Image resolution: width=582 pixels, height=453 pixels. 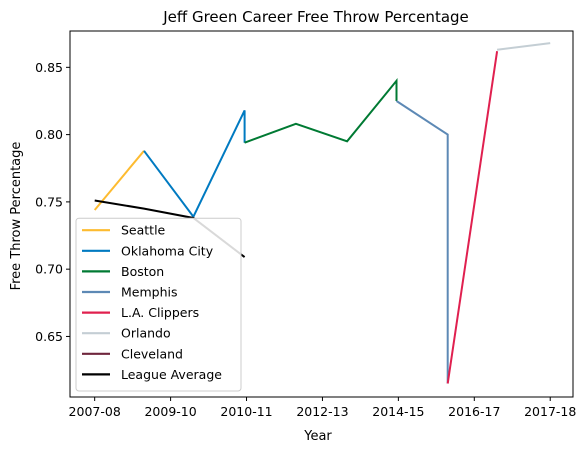 What do you see at coordinates (16, 216) in the screenshot?
I see `y-axis-label: Free Throw Percentage` at bounding box center [16, 216].